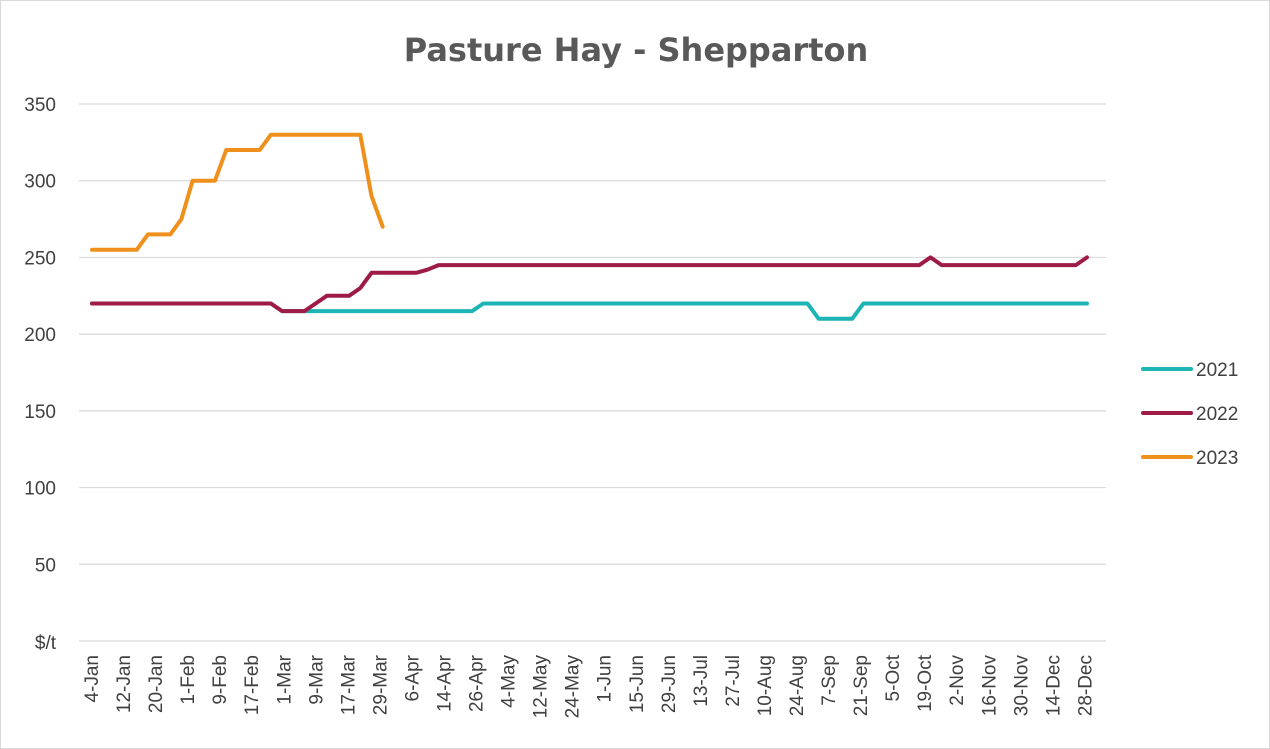 The height and width of the screenshot is (749, 1270). I want to click on x-tick-label: 29-Mar, so click(380, 684).